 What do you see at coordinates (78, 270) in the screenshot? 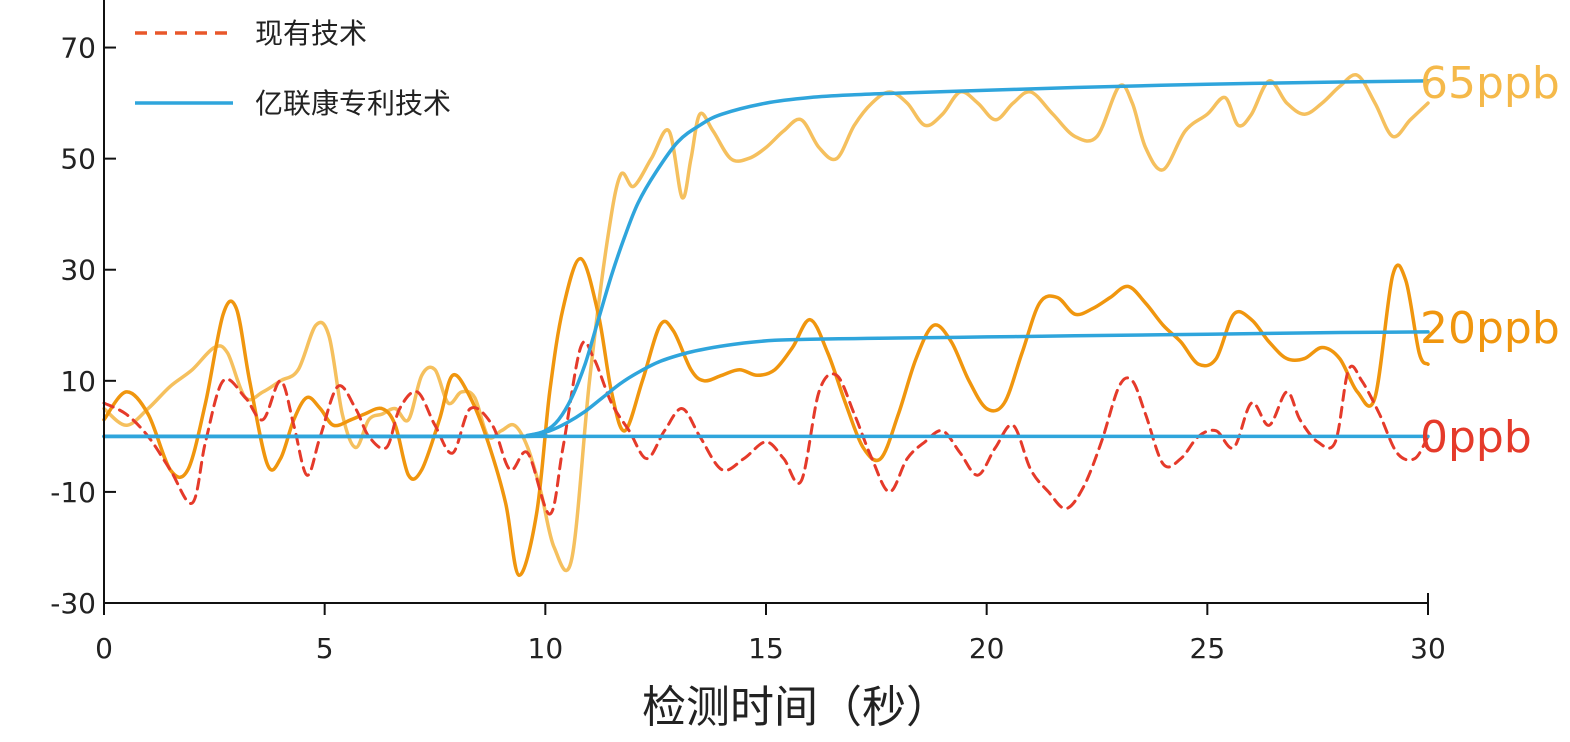
I see `y-tick-label: 30` at bounding box center [78, 270].